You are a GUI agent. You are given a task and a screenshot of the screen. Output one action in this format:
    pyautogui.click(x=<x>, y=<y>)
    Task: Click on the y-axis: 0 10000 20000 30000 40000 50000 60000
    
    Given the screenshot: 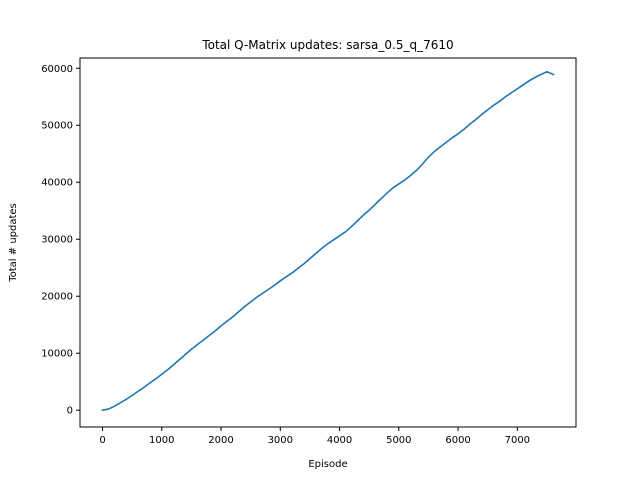 What is the action you would take?
    pyautogui.click(x=60, y=240)
    